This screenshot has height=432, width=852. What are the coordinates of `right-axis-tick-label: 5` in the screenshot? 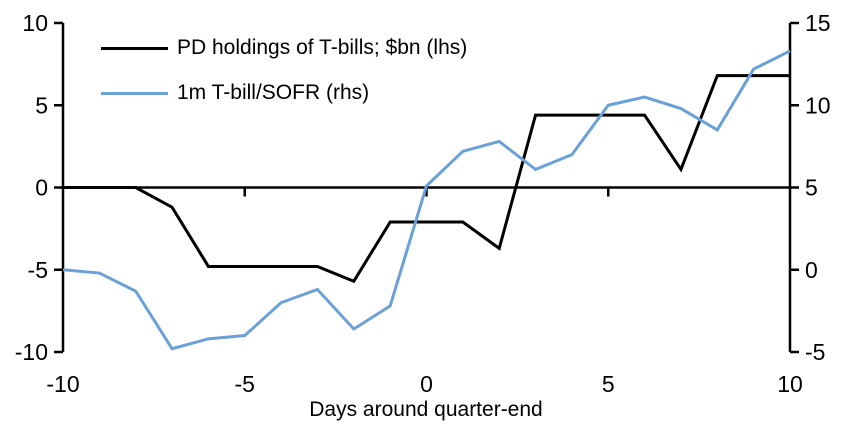 It's located at (811, 188).